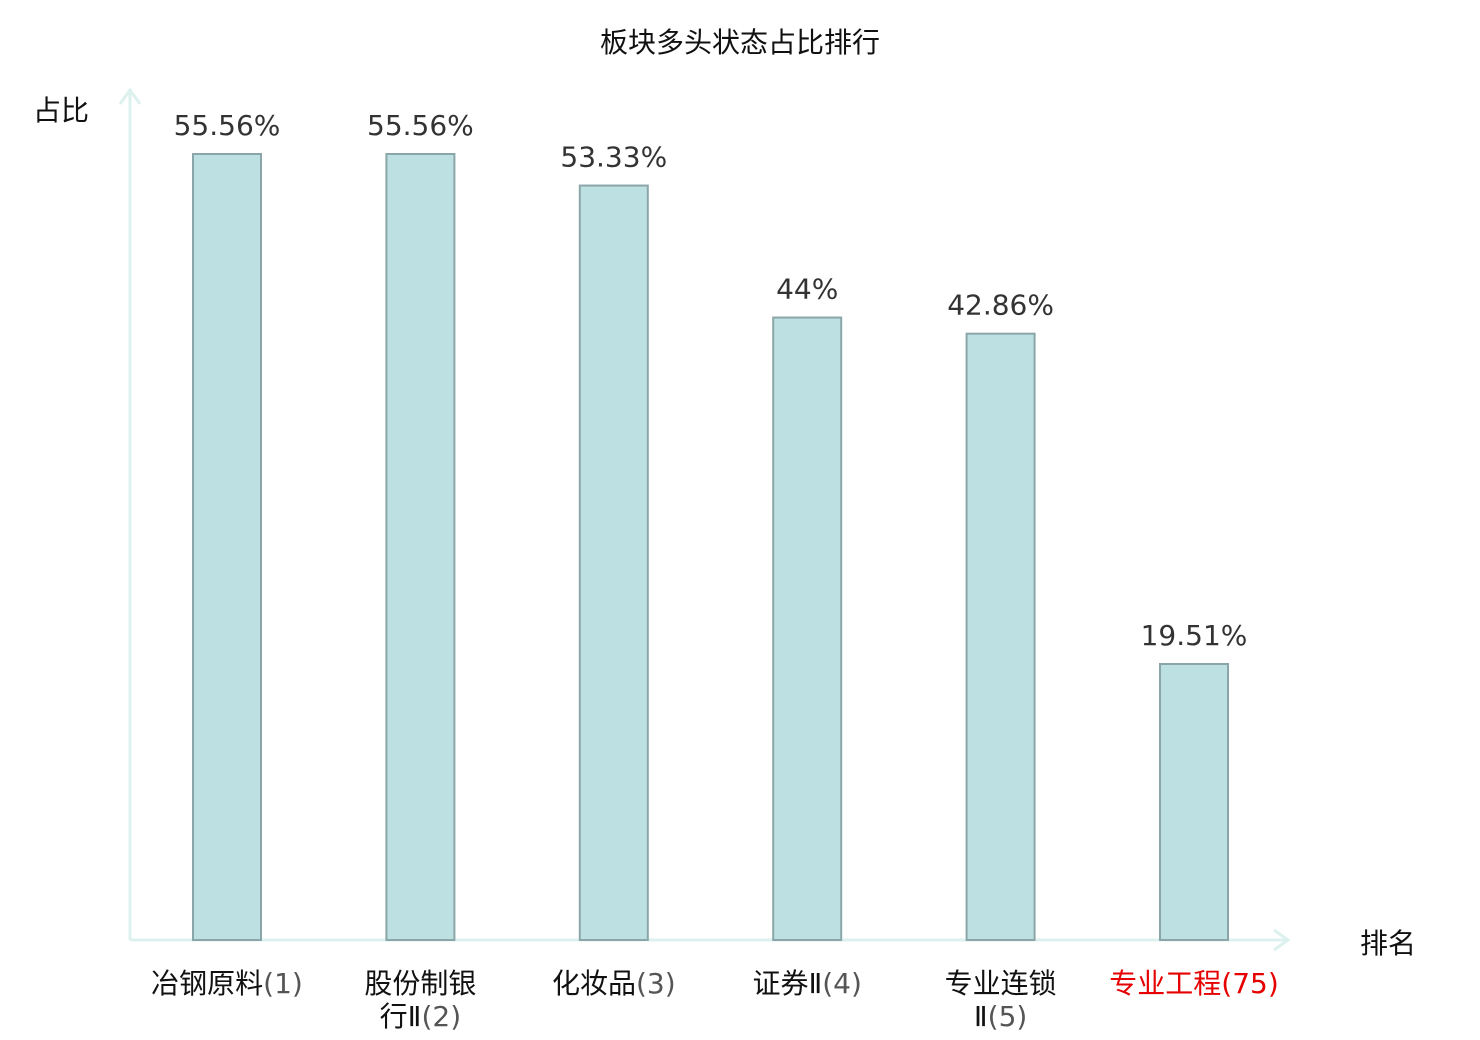  What do you see at coordinates (227, 983) in the screenshot?
I see `category-tick-label: 冶钢原料(1)` at bounding box center [227, 983].